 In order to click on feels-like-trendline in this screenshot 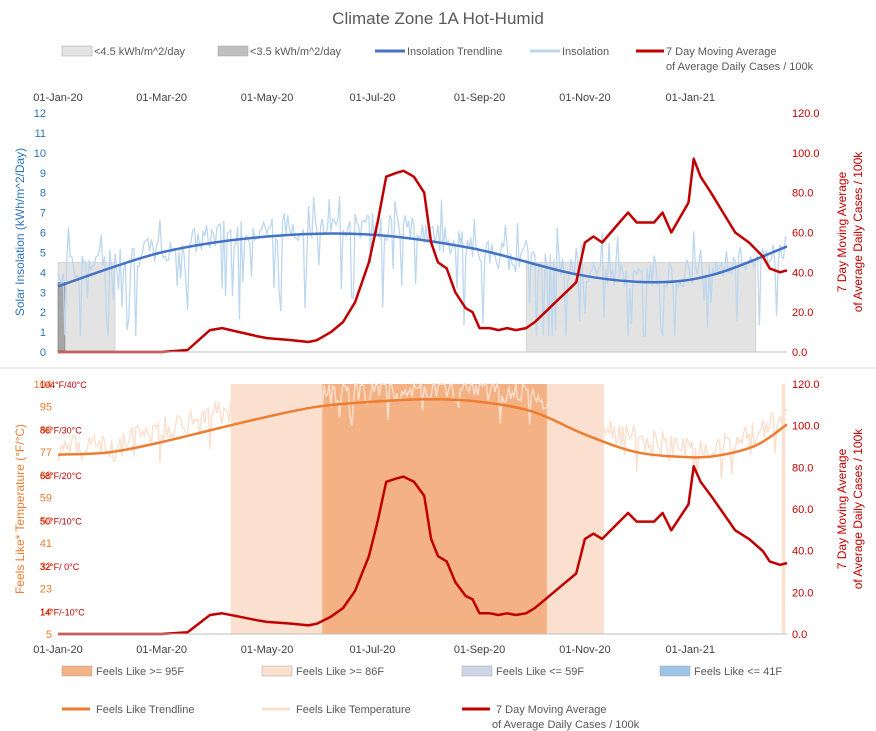, I will do `click(422, 428)`.